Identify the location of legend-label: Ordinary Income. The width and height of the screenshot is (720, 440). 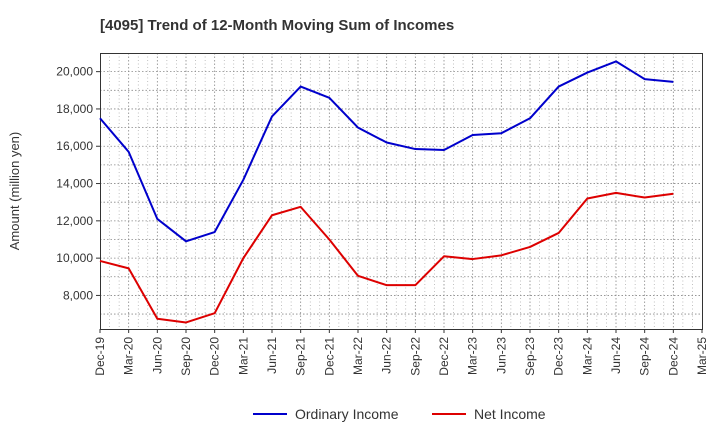
(347, 414).